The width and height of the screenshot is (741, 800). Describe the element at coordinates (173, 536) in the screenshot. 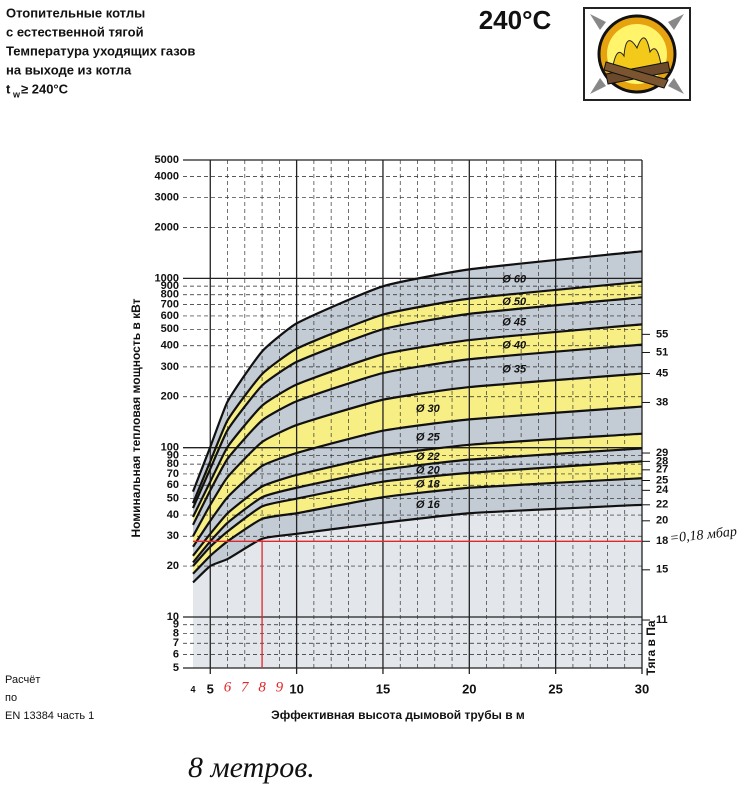

I see `y-tick-label: 30` at that location.